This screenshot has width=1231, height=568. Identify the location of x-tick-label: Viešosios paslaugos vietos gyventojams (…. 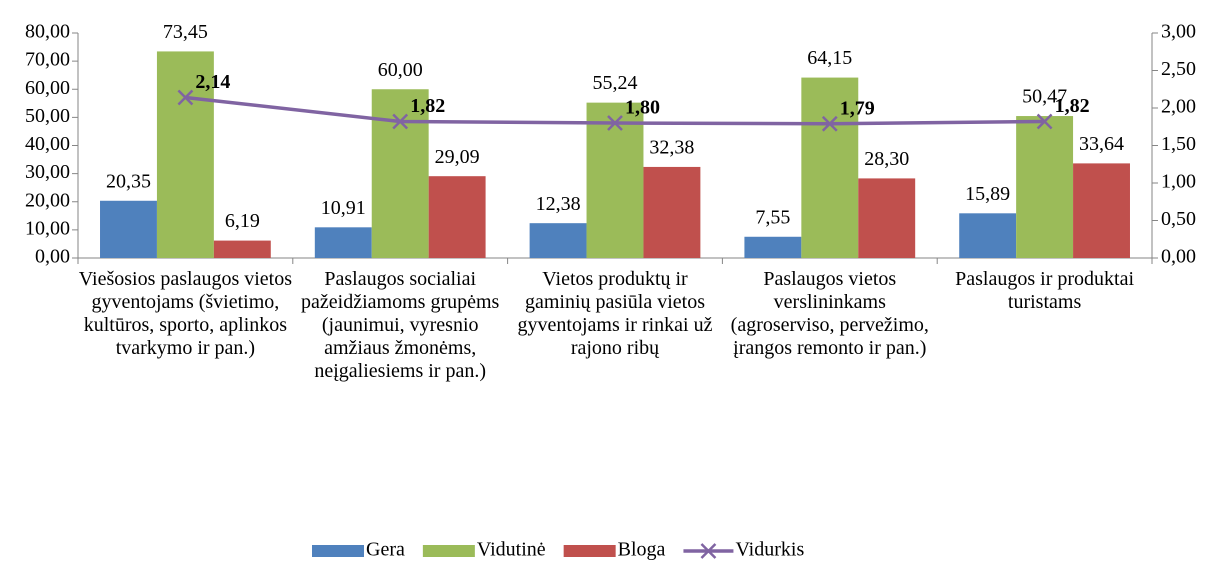
(185, 313).